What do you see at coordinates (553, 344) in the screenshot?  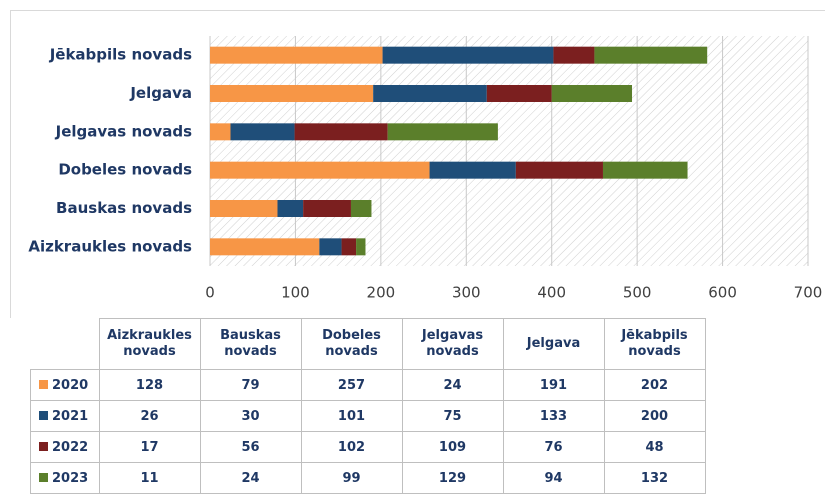 I see `column-header: Jelgava` at bounding box center [553, 344].